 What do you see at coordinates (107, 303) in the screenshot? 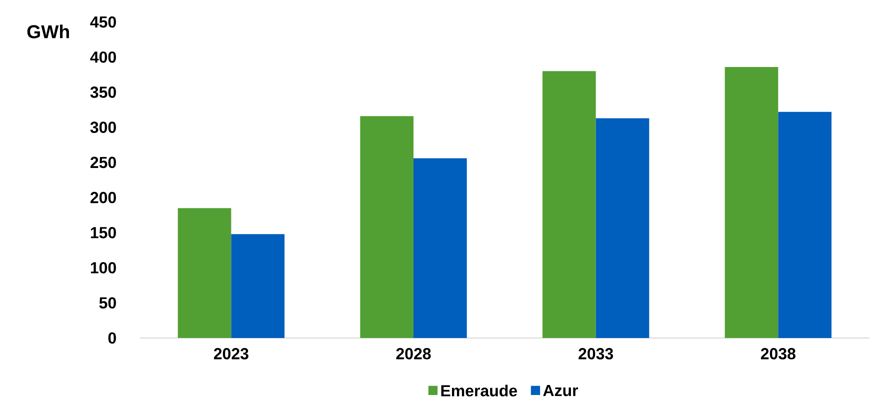
I see `y-tick-label: 50` at bounding box center [107, 303].